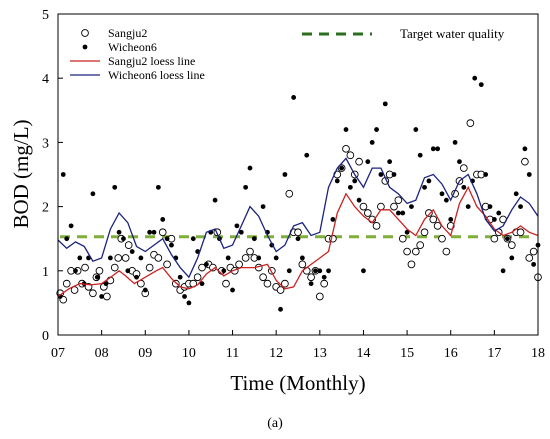 The height and width of the screenshot is (439, 550). What do you see at coordinates (45, 143) in the screenshot?
I see `y-tick-label-3: 3` at bounding box center [45, 143].